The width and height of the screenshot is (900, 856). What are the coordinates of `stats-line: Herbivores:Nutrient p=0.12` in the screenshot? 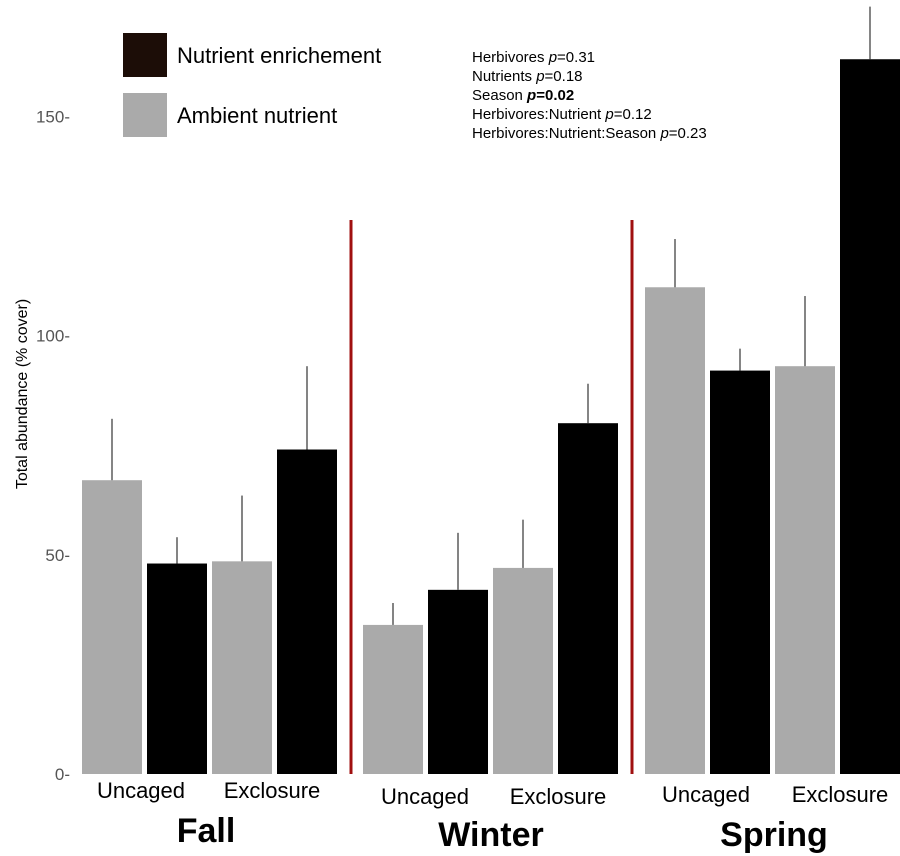 It's located at (562, 114).